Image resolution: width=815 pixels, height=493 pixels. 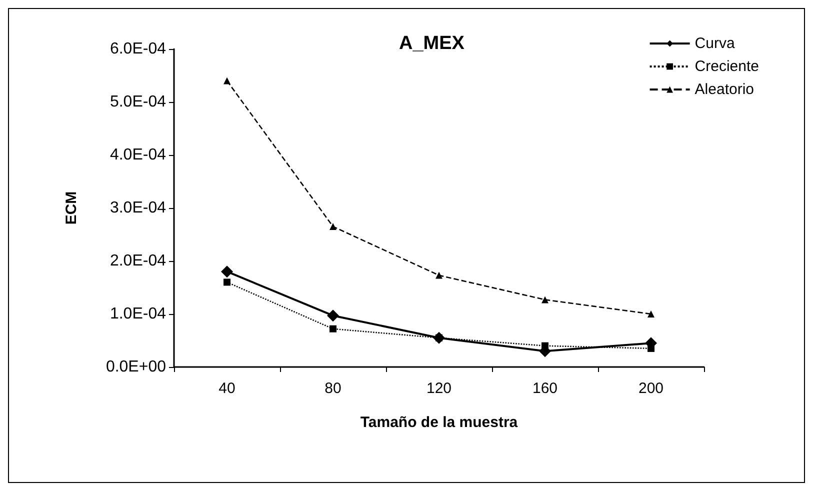 I want to click on x-tick-label: 40, so click(x=227, y=388).